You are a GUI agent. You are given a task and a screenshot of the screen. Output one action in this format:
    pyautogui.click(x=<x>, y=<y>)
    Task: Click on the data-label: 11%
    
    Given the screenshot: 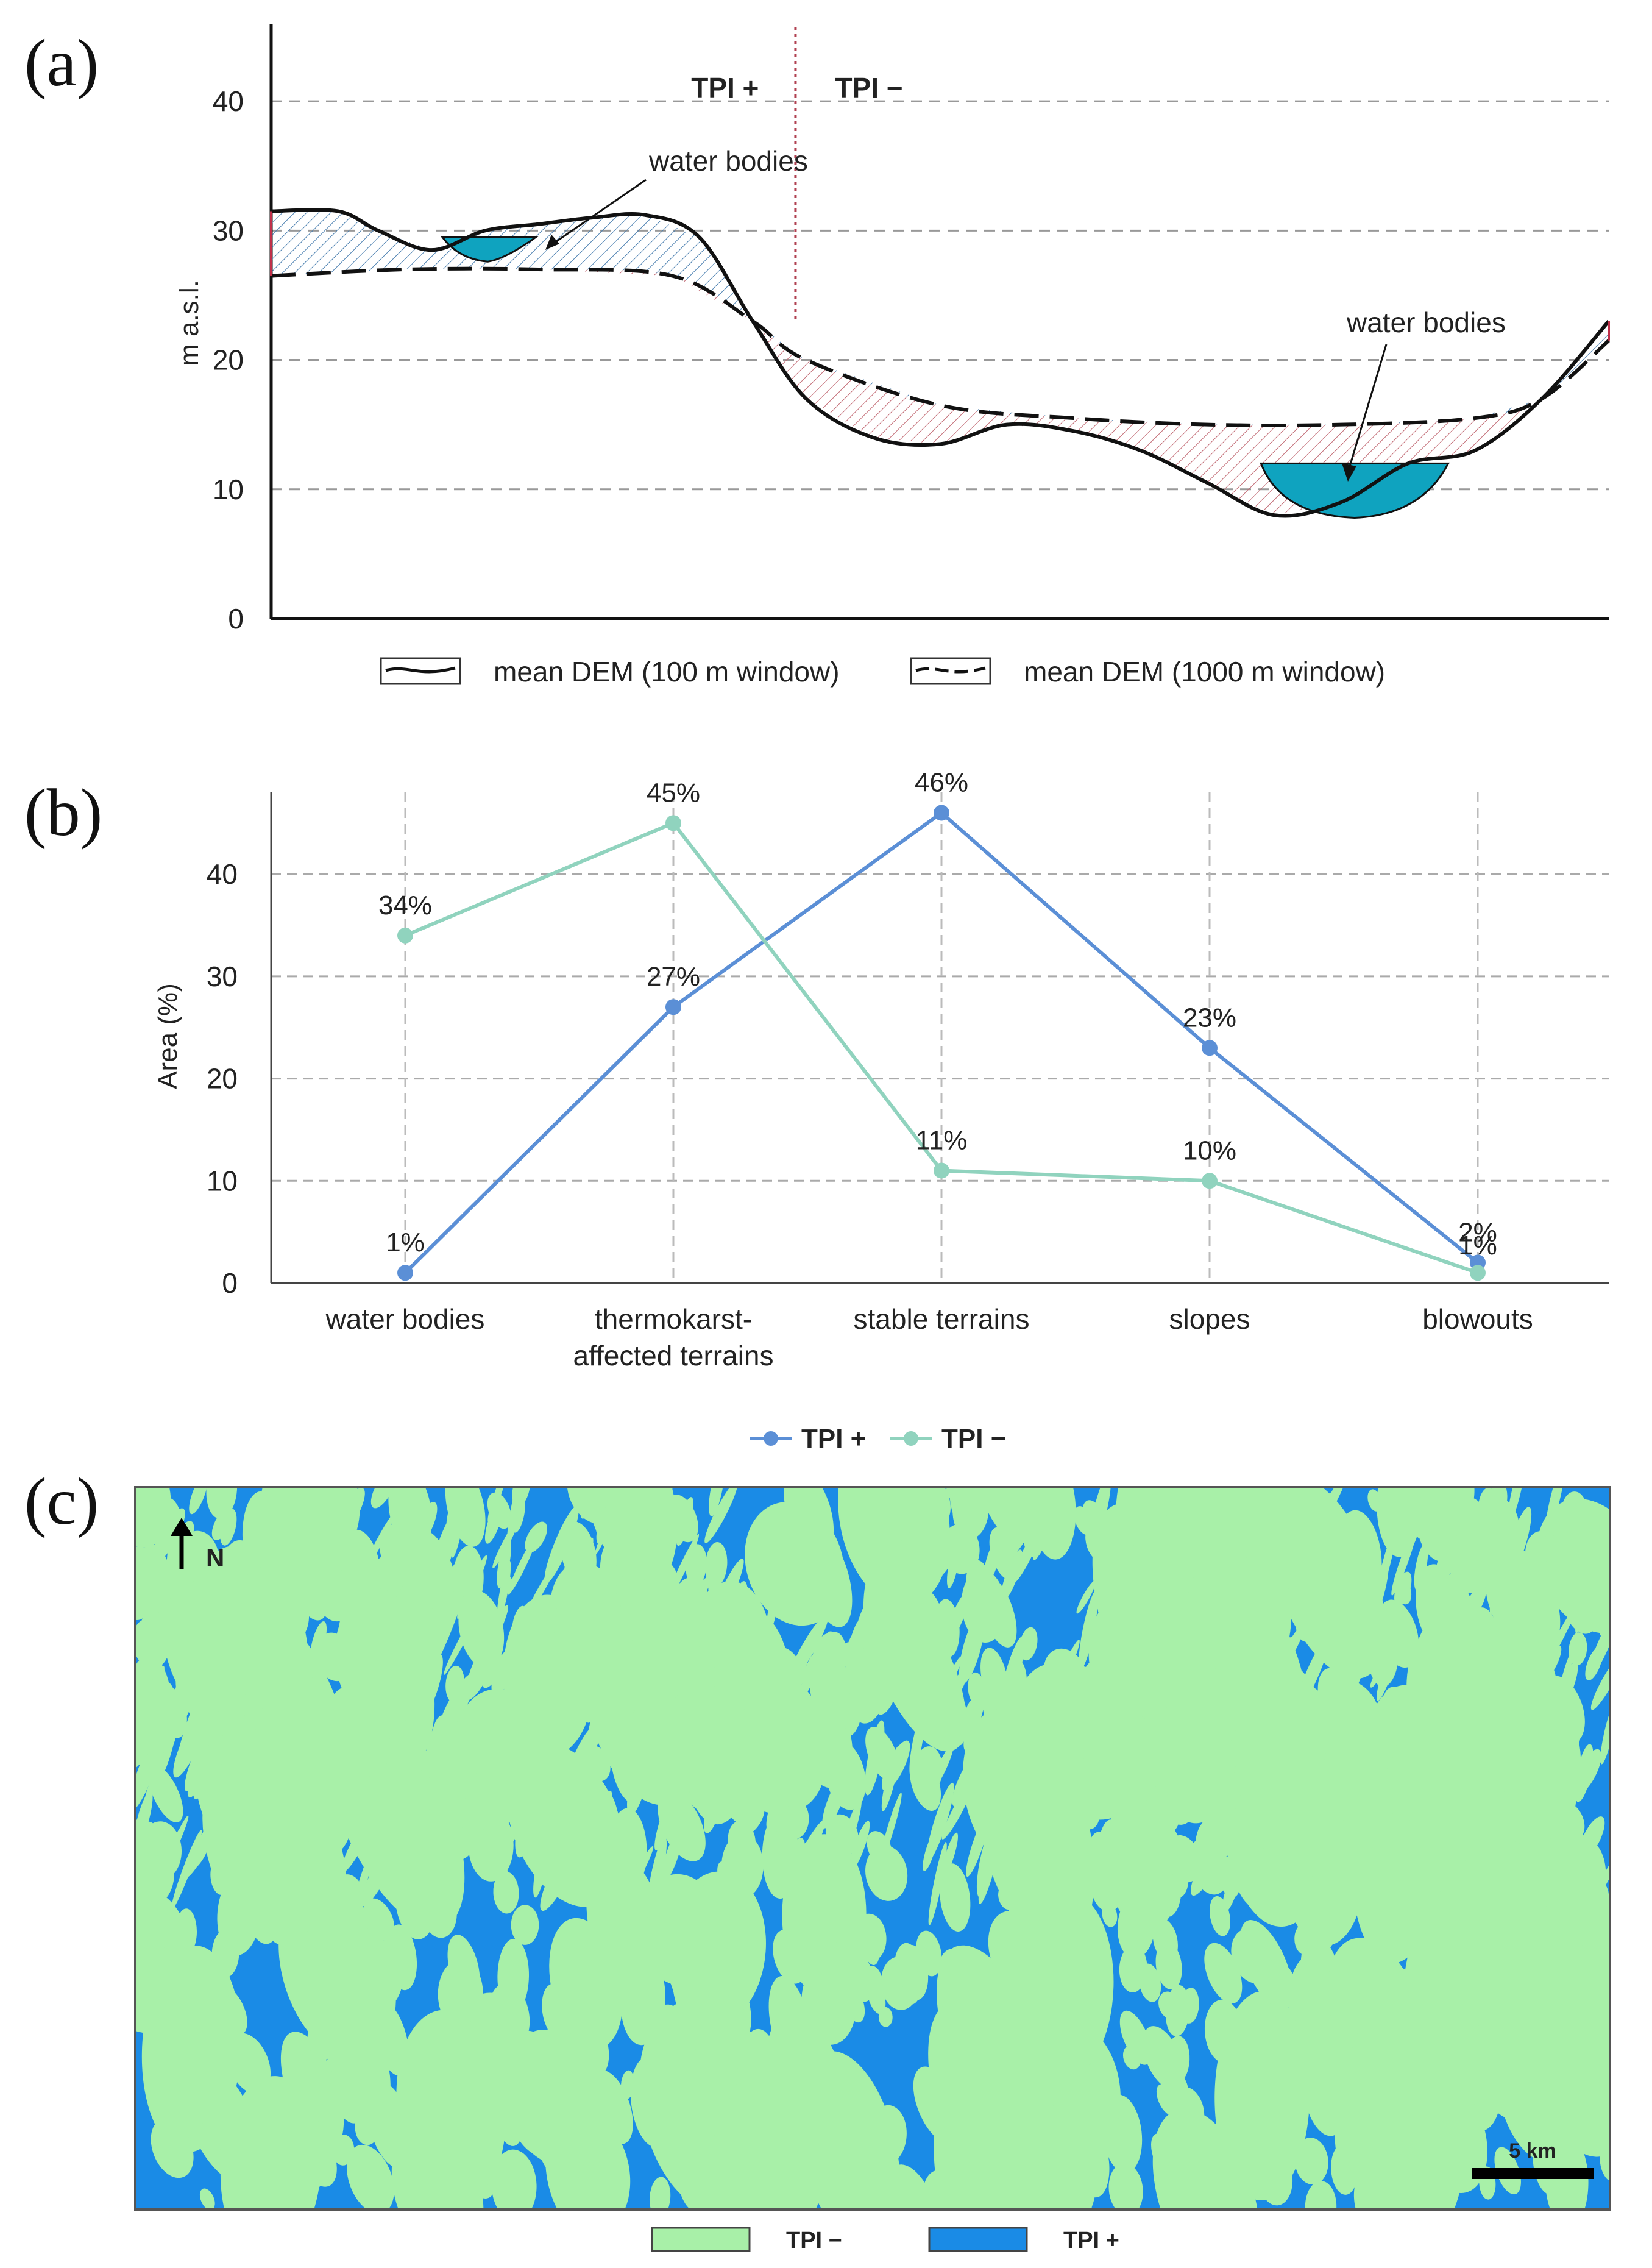 What is the action you would take?
    pyautogui.click(x=942, y=1141)
    